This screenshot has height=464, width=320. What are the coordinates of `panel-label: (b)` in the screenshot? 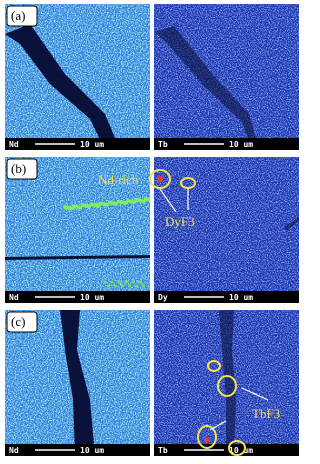 It's located at (18, 168).